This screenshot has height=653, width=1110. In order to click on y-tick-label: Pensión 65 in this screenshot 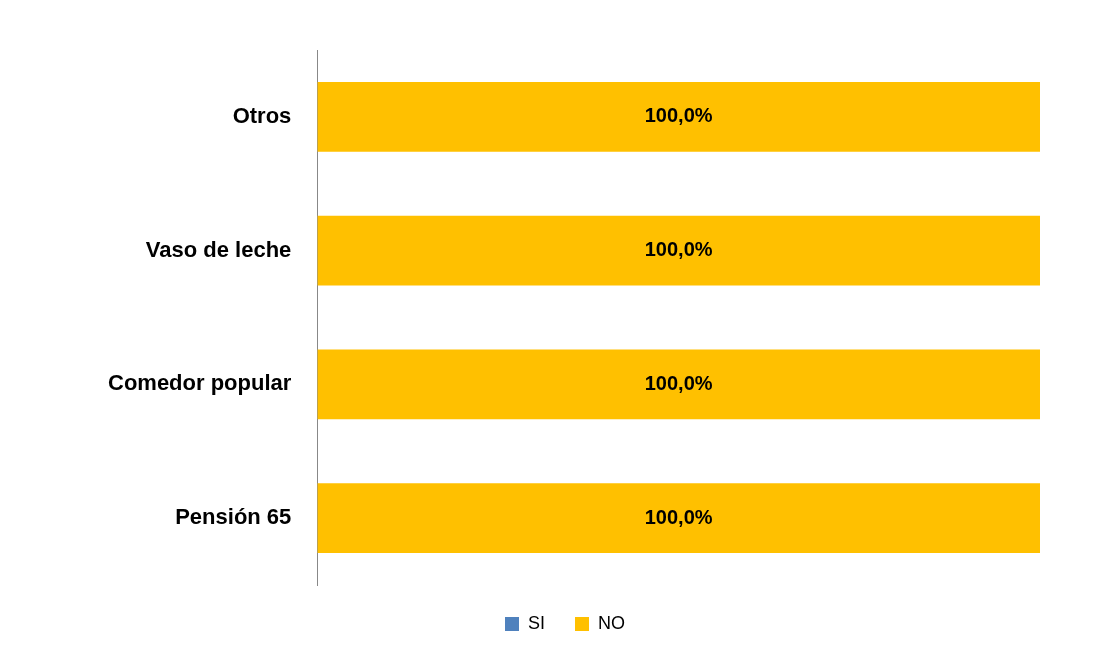, I will do `click(233, 517)`.